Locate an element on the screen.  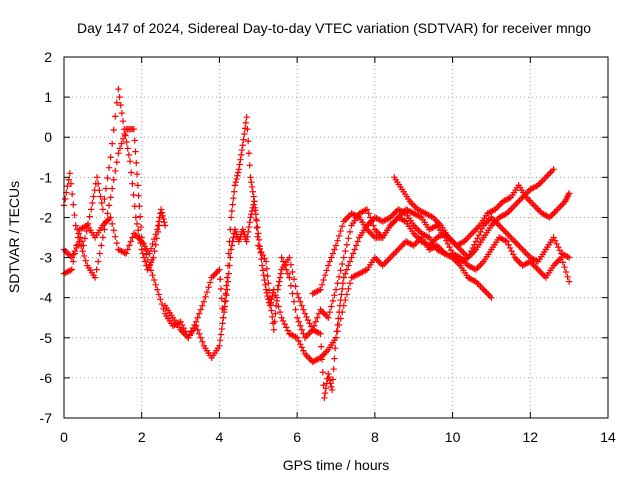
x-tick-label: 6 is located at coordinates (297, 437).